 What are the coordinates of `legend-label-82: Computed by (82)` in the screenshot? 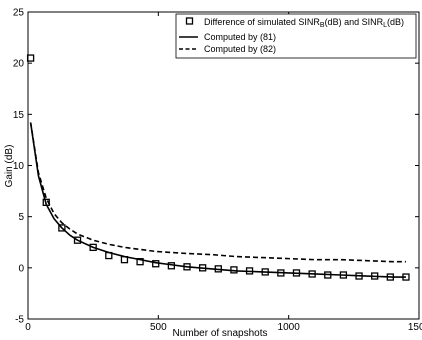 It's located at (240, 49).